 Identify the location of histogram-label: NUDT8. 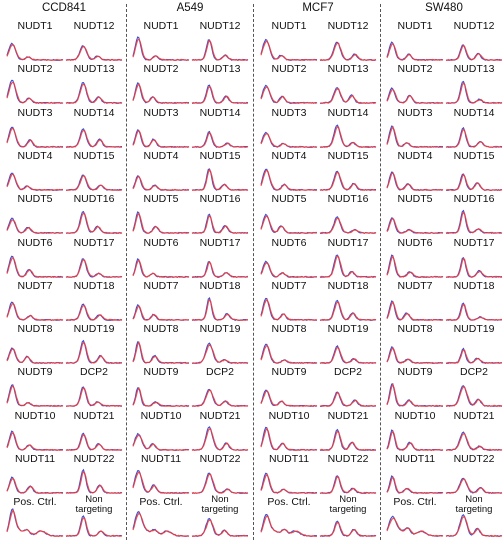
(35, 329).